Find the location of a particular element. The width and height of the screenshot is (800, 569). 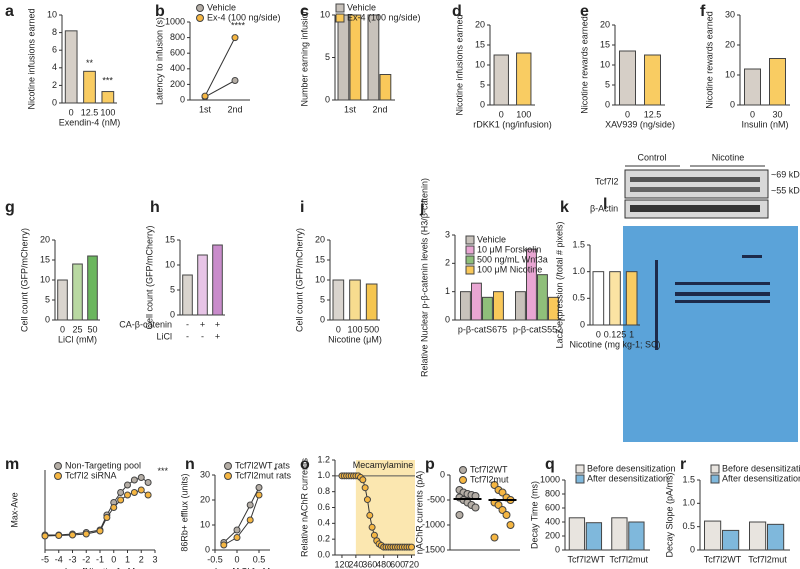

x-axis-label: Nicotine (μM) is located at coordinates (355, 339).